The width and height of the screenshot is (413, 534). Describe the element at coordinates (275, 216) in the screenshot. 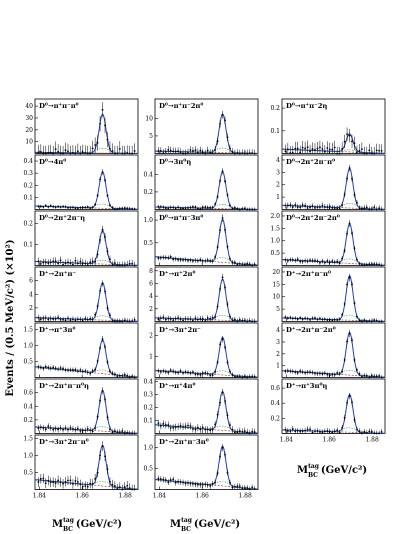

I see `y-tick-label: 2.0` at that location.